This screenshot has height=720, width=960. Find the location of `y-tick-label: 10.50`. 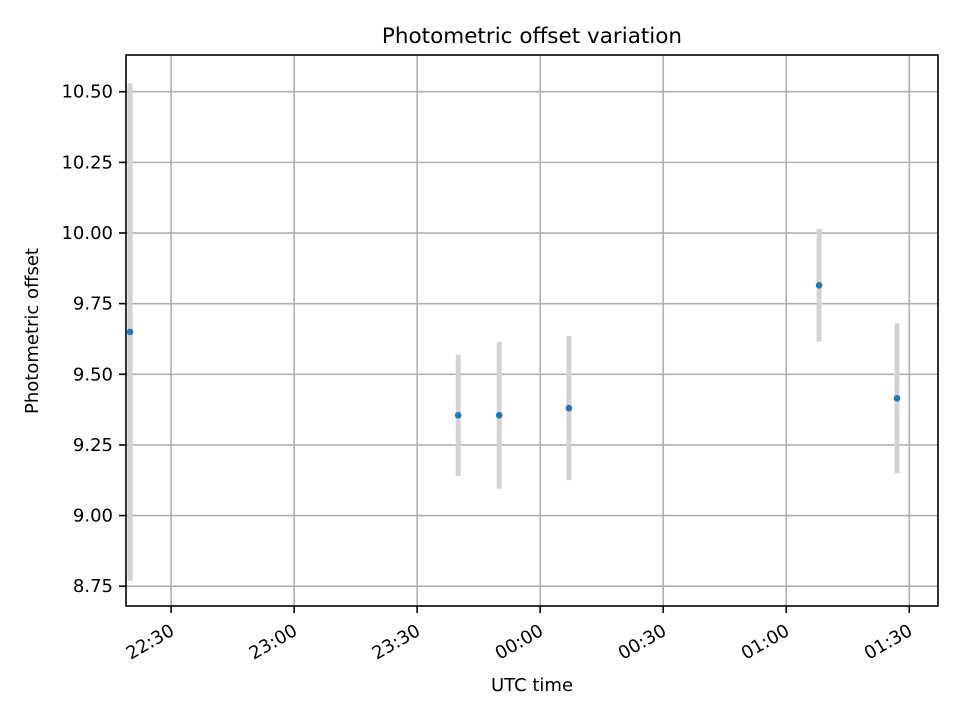

y-tick-label: 10.50 is located at coordinates (87, 92).